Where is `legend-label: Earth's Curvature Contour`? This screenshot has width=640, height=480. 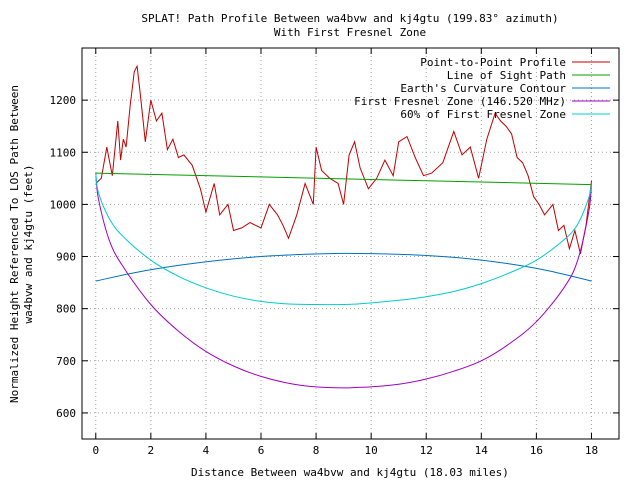 legend-label: Earth's Curvature Contour is located at coordinates (483, 88).